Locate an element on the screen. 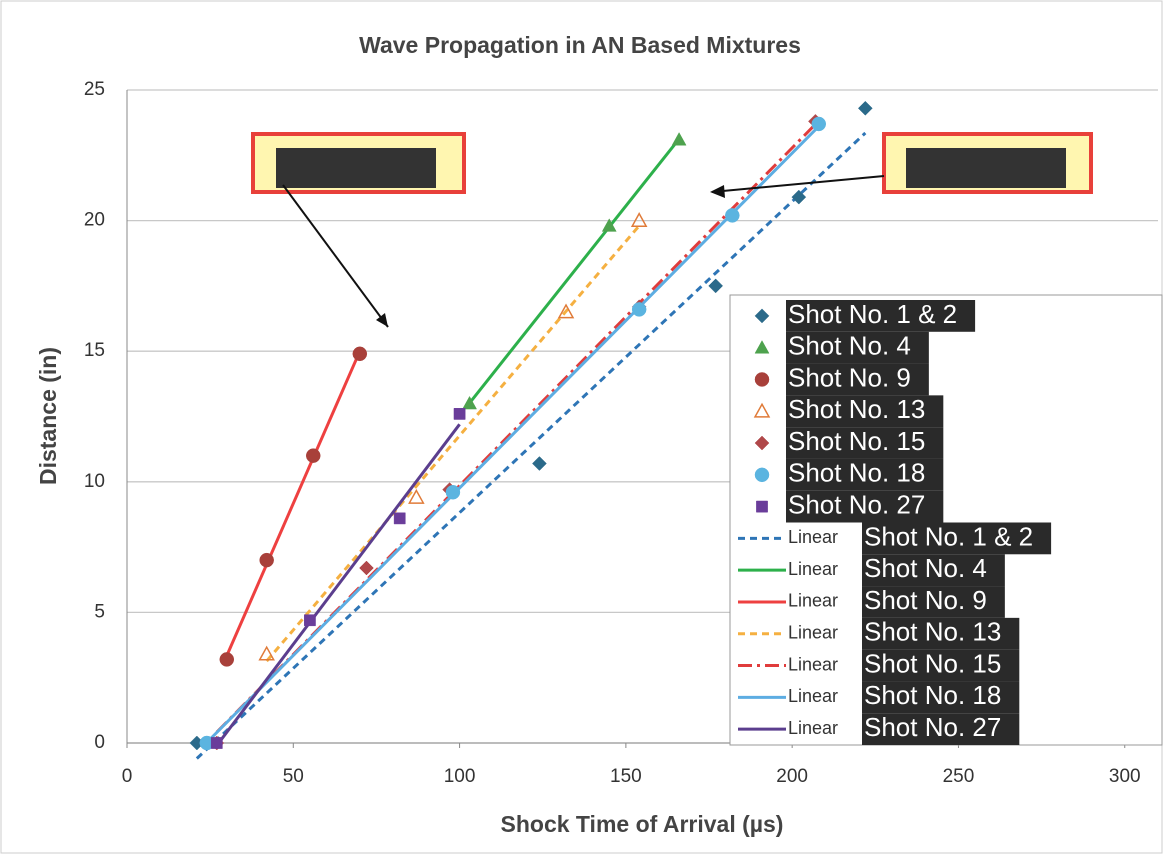 The width and height of the screenshot is (1163, 854). x-tick-label: 300 is located at coordinates (1125, 776).